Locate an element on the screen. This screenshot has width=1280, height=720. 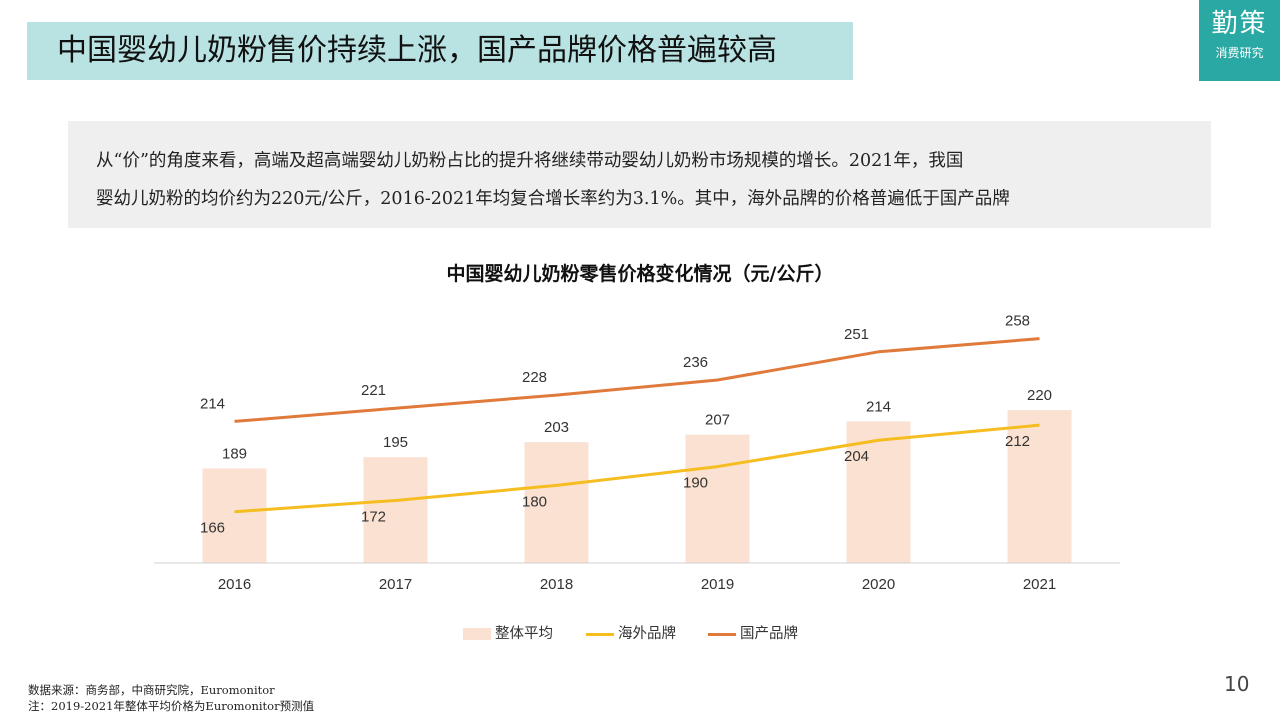
x-tick-2019: 2019 is located at coordinates (717, 584).